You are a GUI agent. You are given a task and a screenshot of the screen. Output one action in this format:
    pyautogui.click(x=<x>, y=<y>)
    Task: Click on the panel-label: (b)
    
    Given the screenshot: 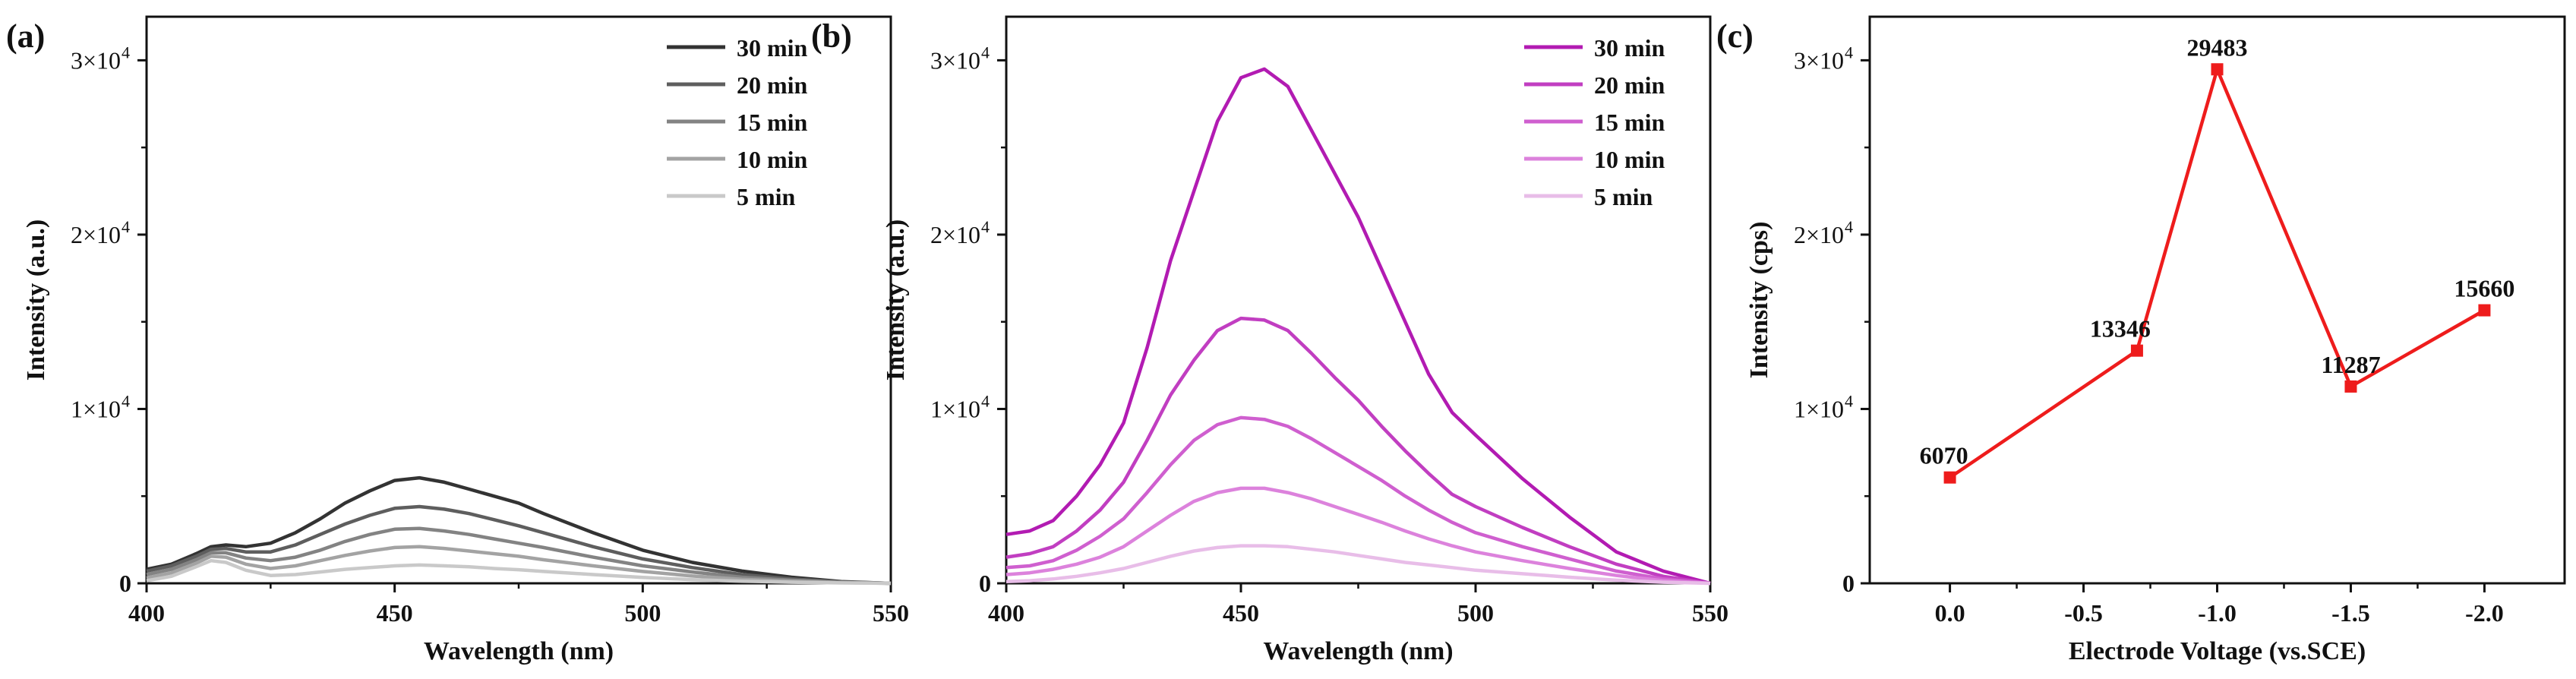 What is the action you would take?
    pyautogui.click(x=831, y=36)
    